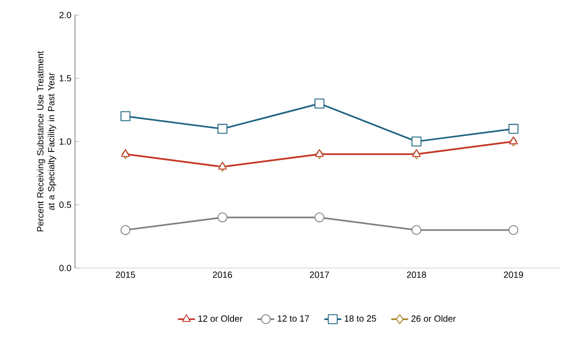 This screenshot has width=568, height=338. I want to click on legend-label: 18 to 25, so click(360, 318).